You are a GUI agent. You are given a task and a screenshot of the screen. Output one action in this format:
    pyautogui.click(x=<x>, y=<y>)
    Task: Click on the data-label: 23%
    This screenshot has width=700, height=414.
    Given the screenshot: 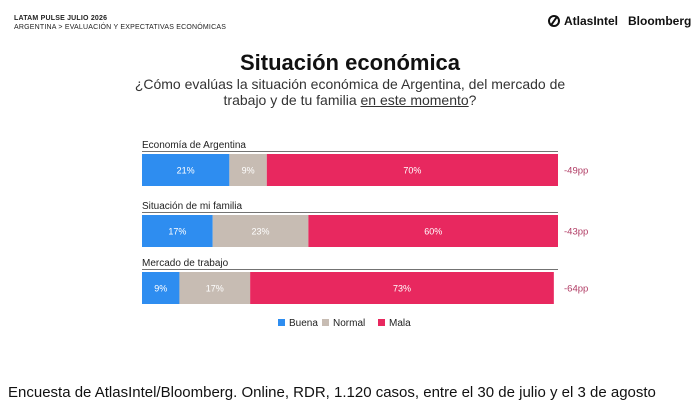 What is the action you would take?
    pyautogui.click(x=261, y=232)
    